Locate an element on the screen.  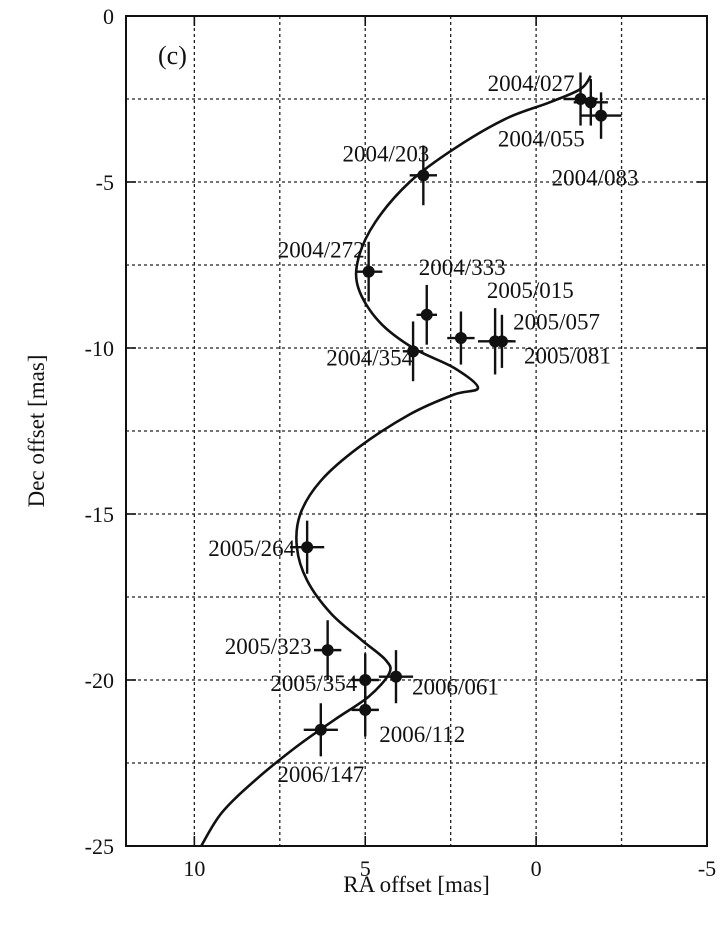
point-label: 2004/203 is located at coordinates (385, 153).